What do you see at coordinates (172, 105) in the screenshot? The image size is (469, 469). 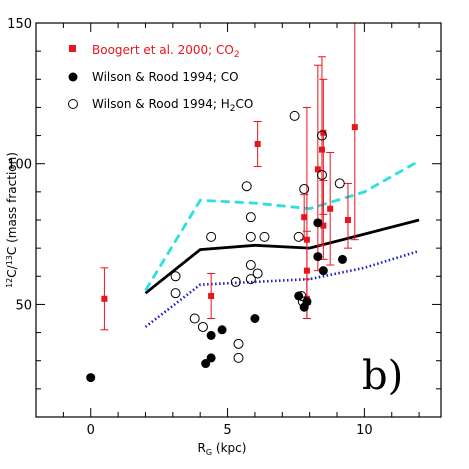 I see `legend-label-h2co: Wilson & Rood 1994; H2CO` at bounding box center [172, 105].